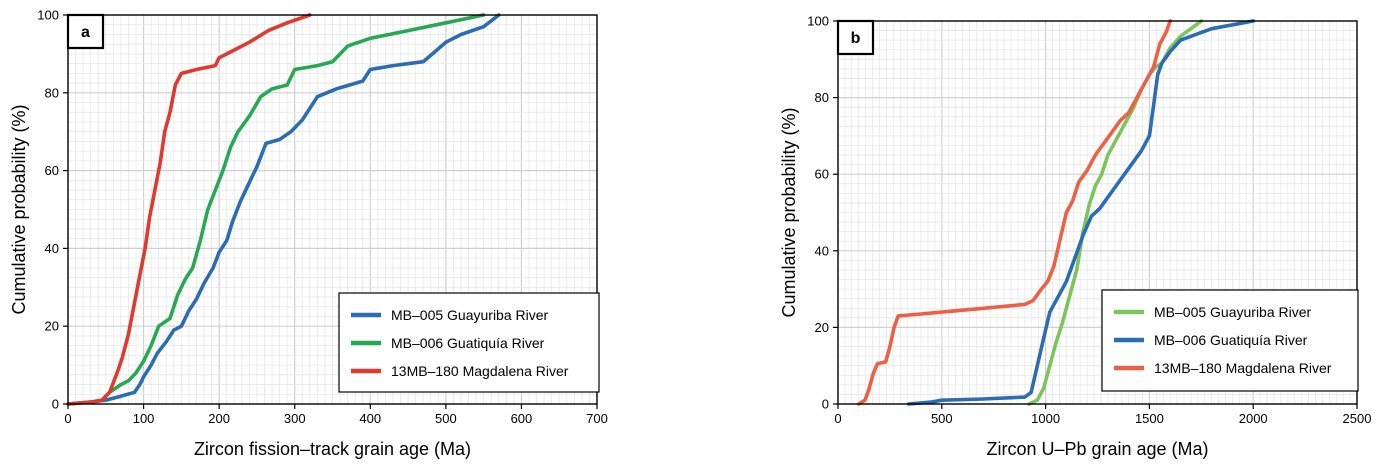 The width and height of the screenshot is (1390, 464). I want to click on x-tick-label: 100, so click(144, 418).